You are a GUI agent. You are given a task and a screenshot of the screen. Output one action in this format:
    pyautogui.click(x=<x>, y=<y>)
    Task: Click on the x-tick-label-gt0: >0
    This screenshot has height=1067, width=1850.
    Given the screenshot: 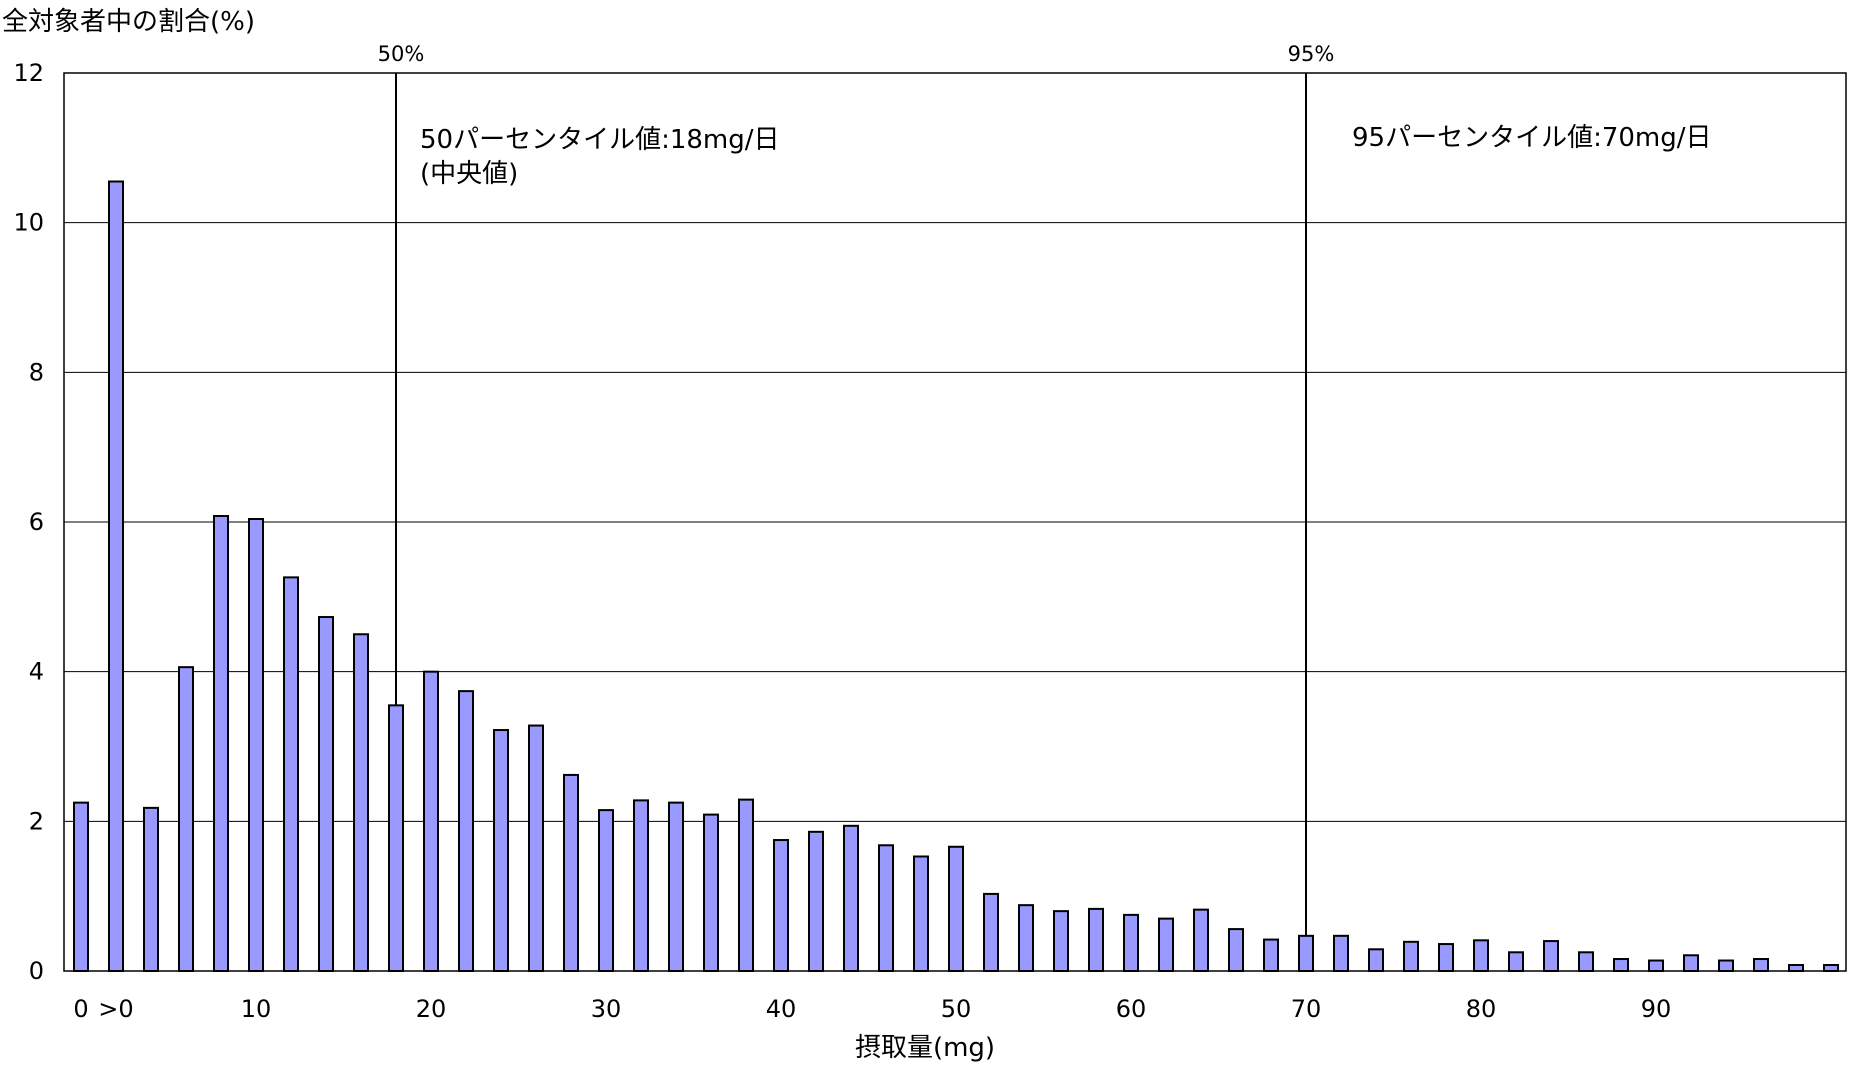 What is the action you would take?
    pyautogui.click(x=115, y=1009)
    